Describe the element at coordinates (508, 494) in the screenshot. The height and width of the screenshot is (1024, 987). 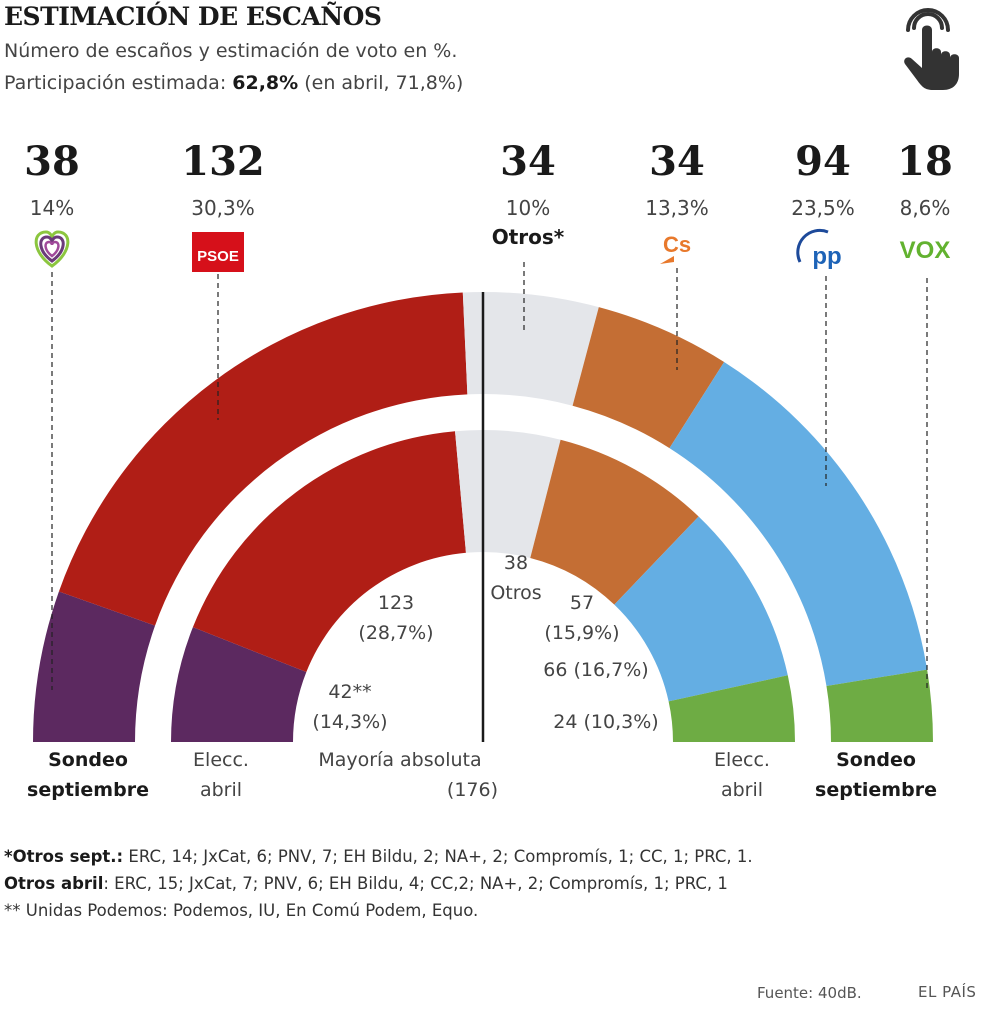
I see `segment-abril-otros` at that location.